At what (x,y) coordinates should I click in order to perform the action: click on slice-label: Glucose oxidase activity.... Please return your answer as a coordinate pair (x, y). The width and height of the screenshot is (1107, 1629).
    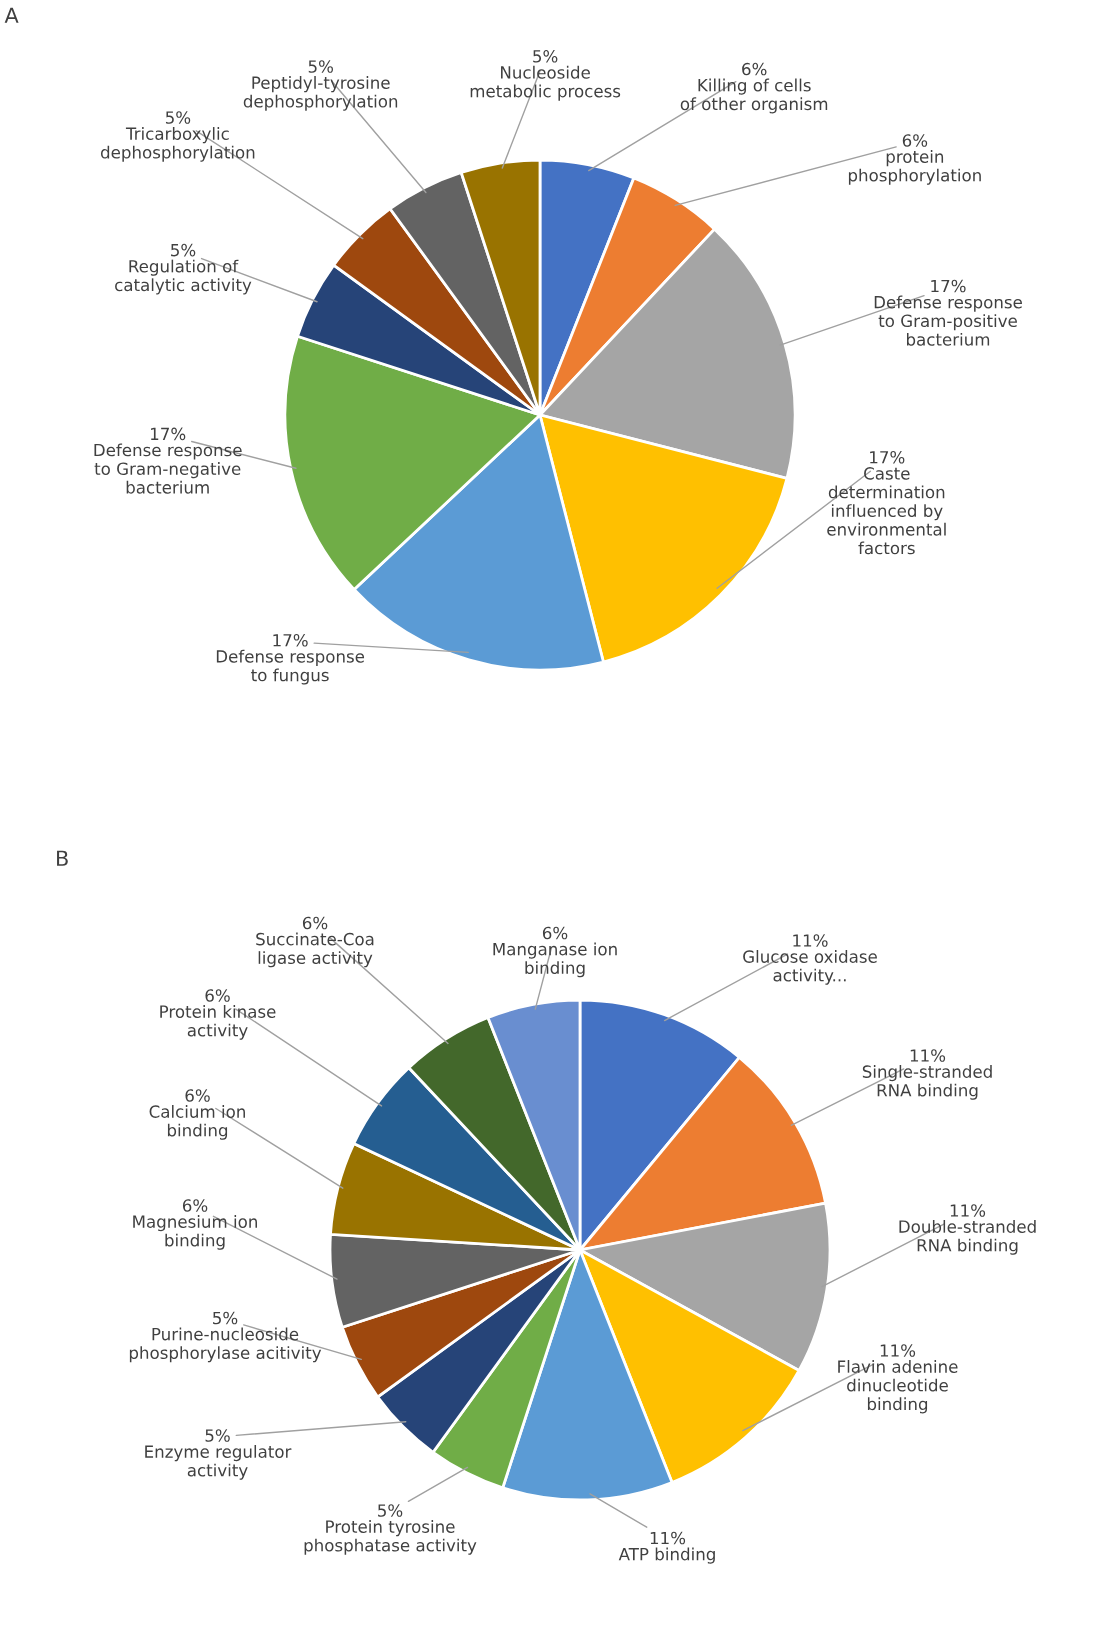
    Looking at the image, I should click on (810, 967).